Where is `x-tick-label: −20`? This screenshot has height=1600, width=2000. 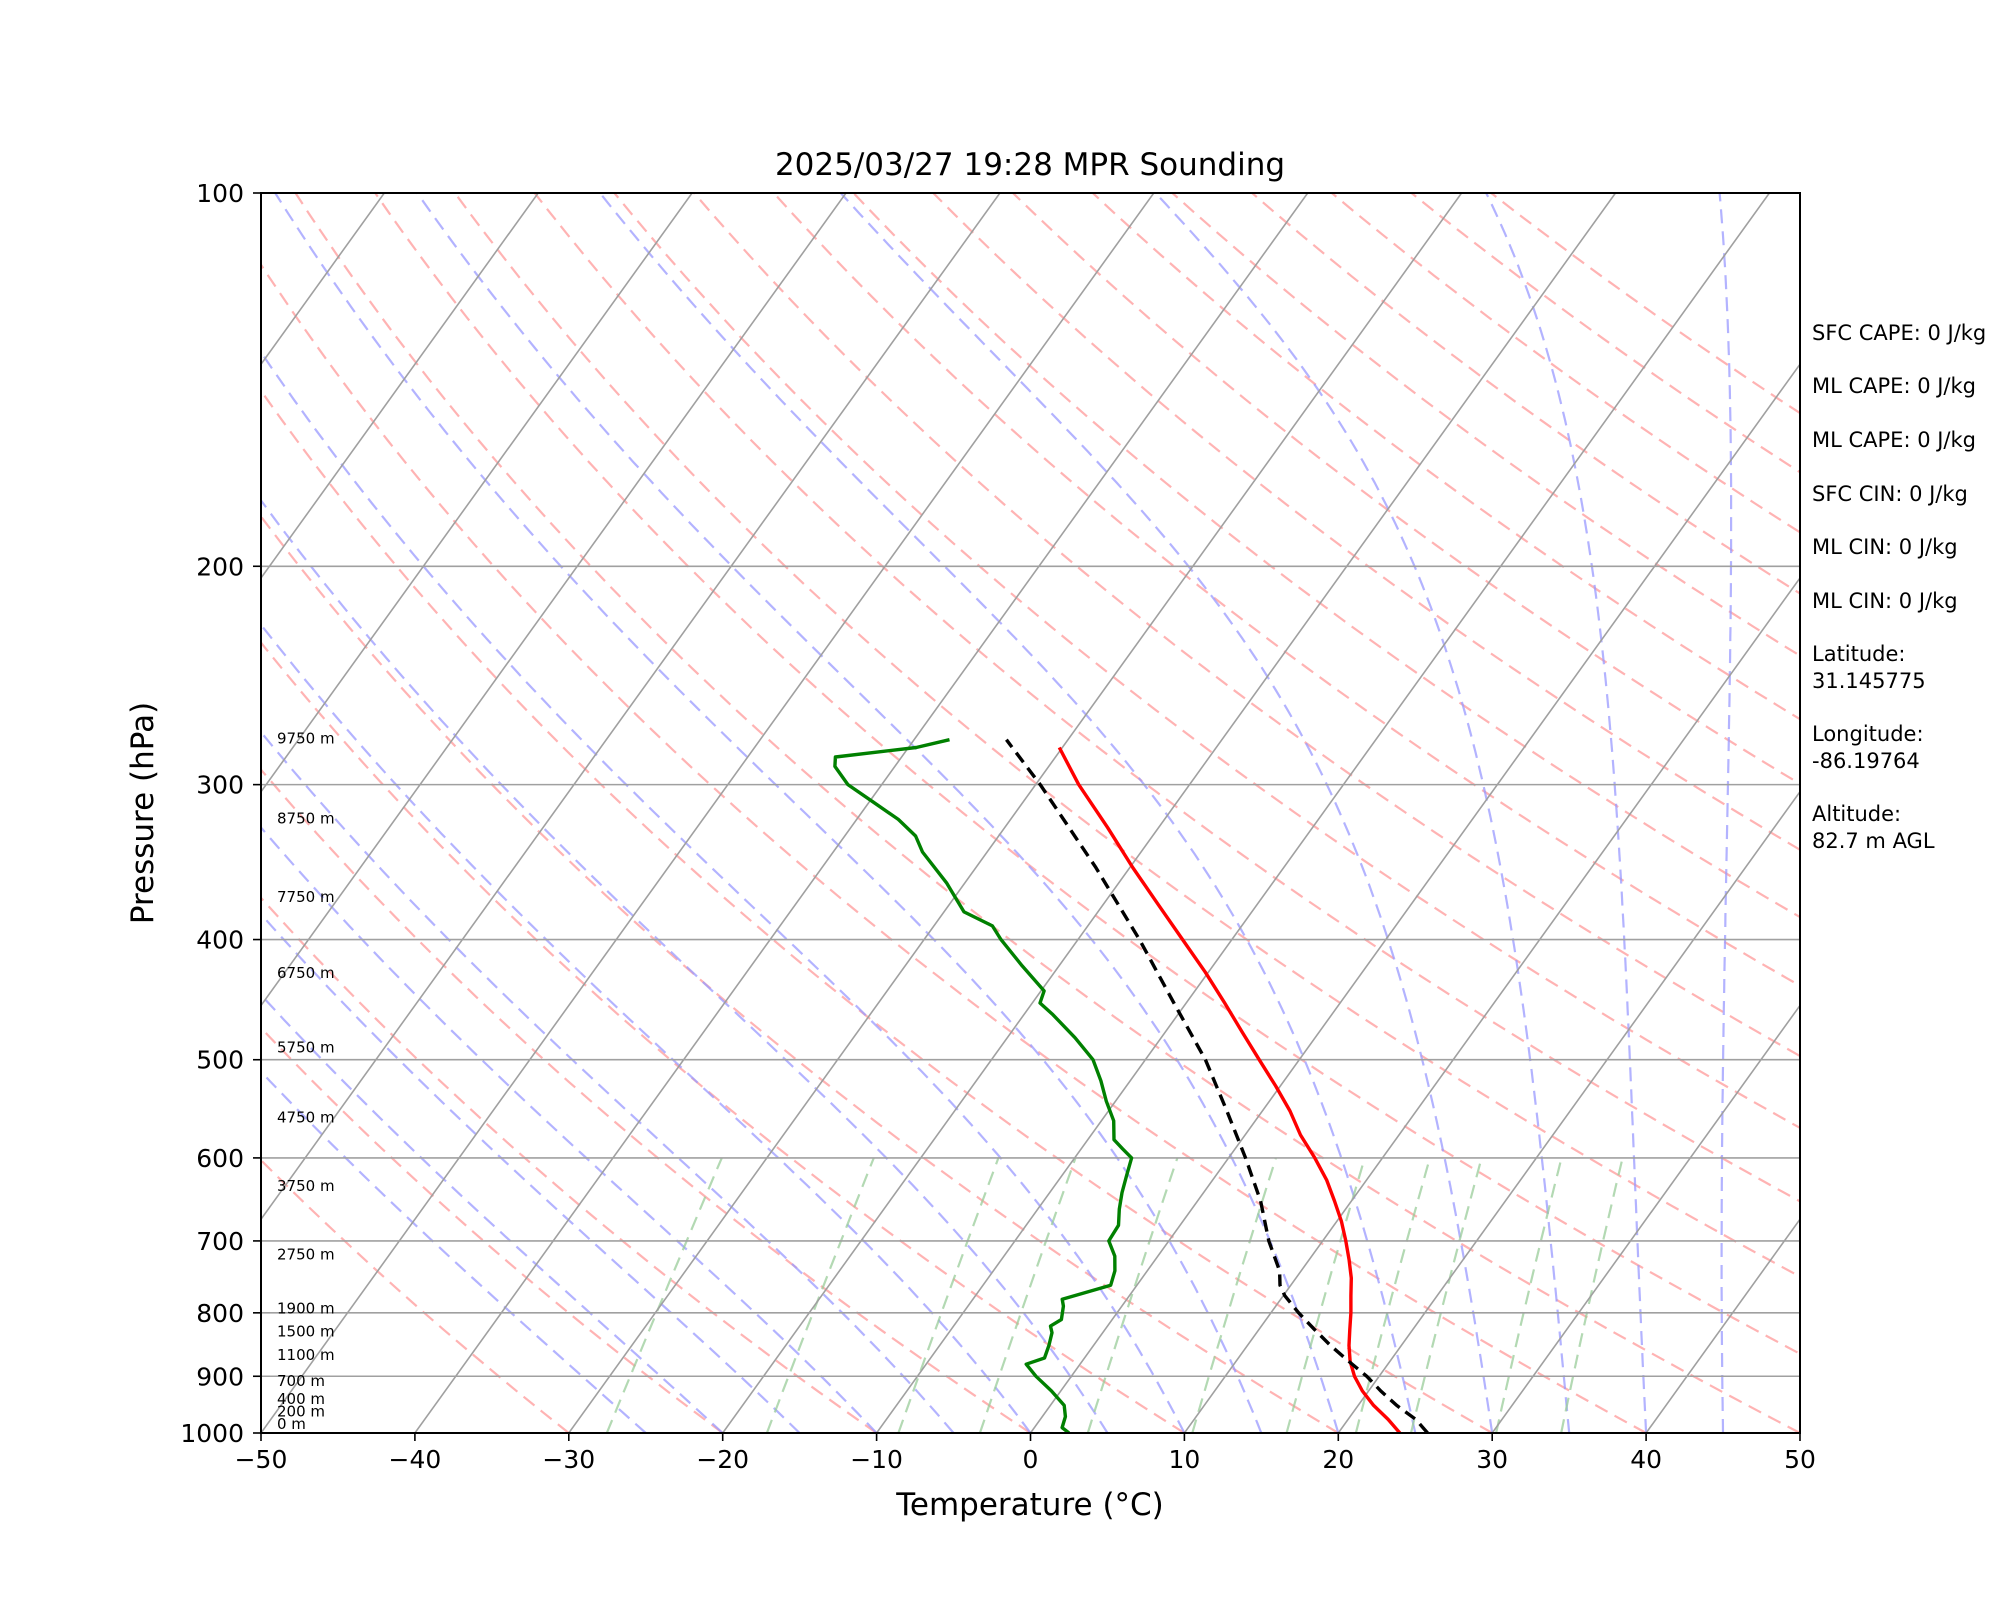
x-tick-label: −20 is located at coordinates (722, 1459).